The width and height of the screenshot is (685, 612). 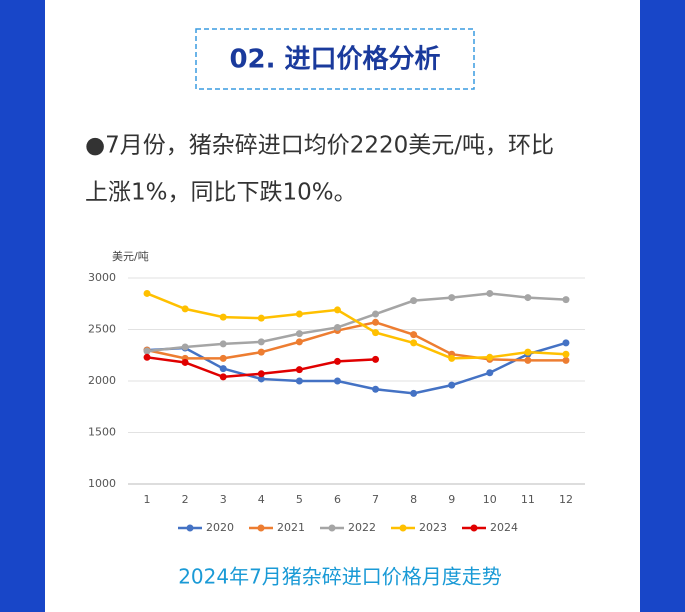 I want to click on x-tick-label: 7, so click(x=375, y=499).